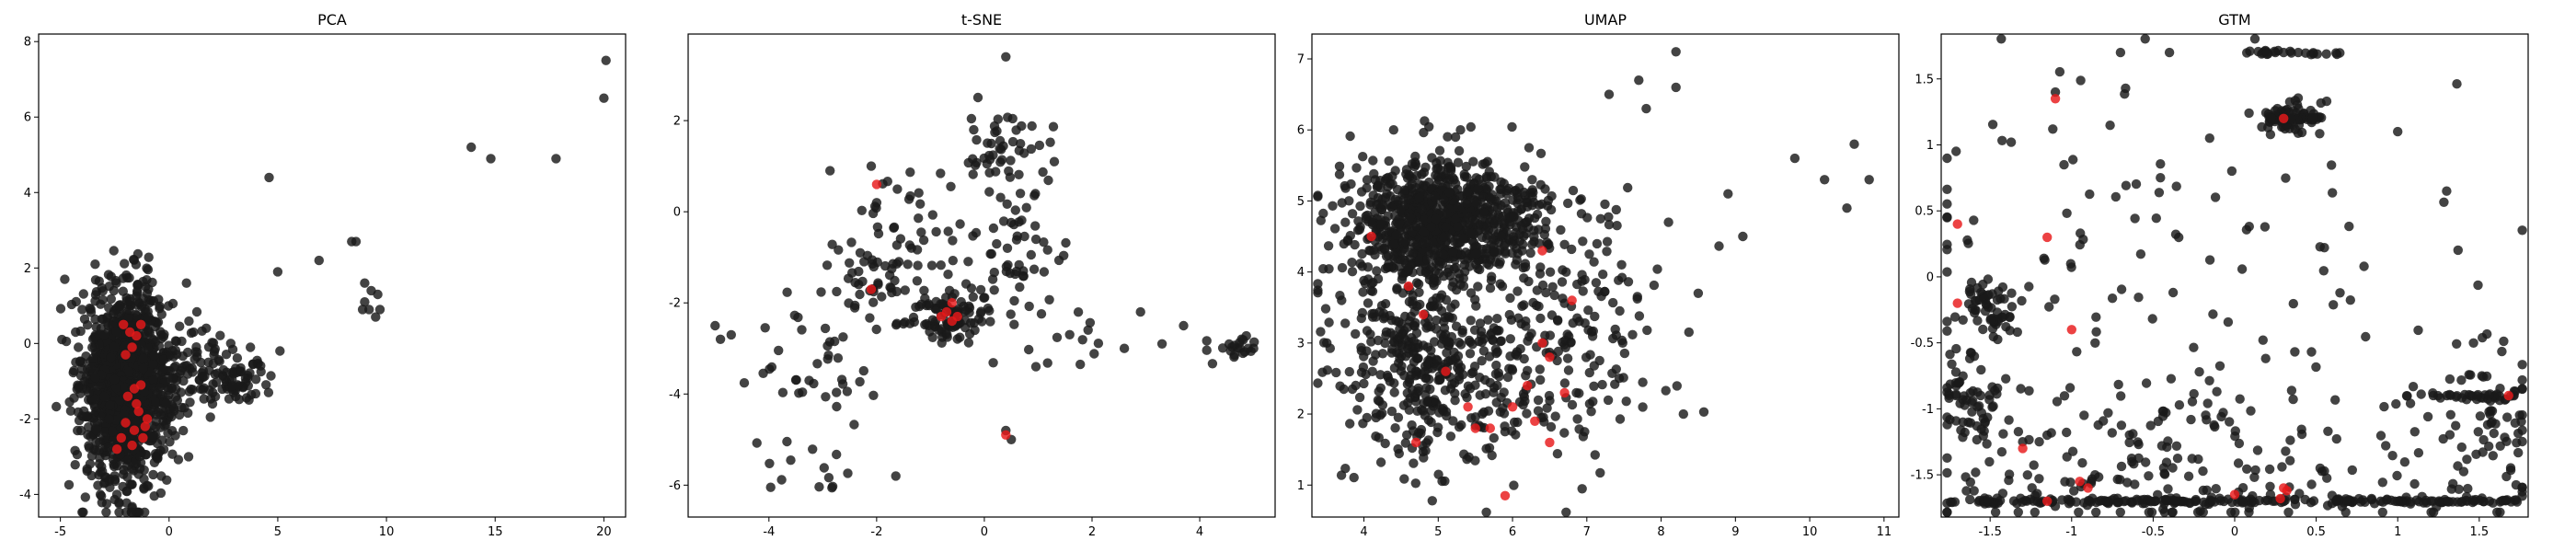 This screenshot has width=2576, height=552. Describe the element at coordinates (1301, 344) in the screenshot. I see `y-tick-label: 3` at that location.